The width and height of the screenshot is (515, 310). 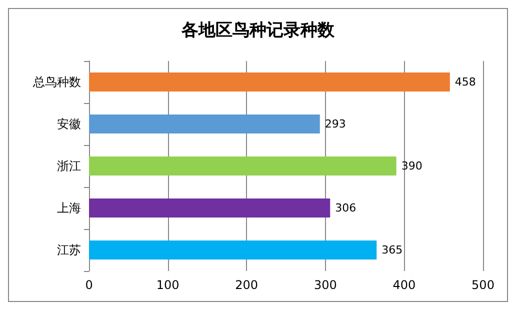 What do you see at coordinates (89, 285) in the screenshot?
I see `x-tick-label: 0` at bounding box center [89, 285].